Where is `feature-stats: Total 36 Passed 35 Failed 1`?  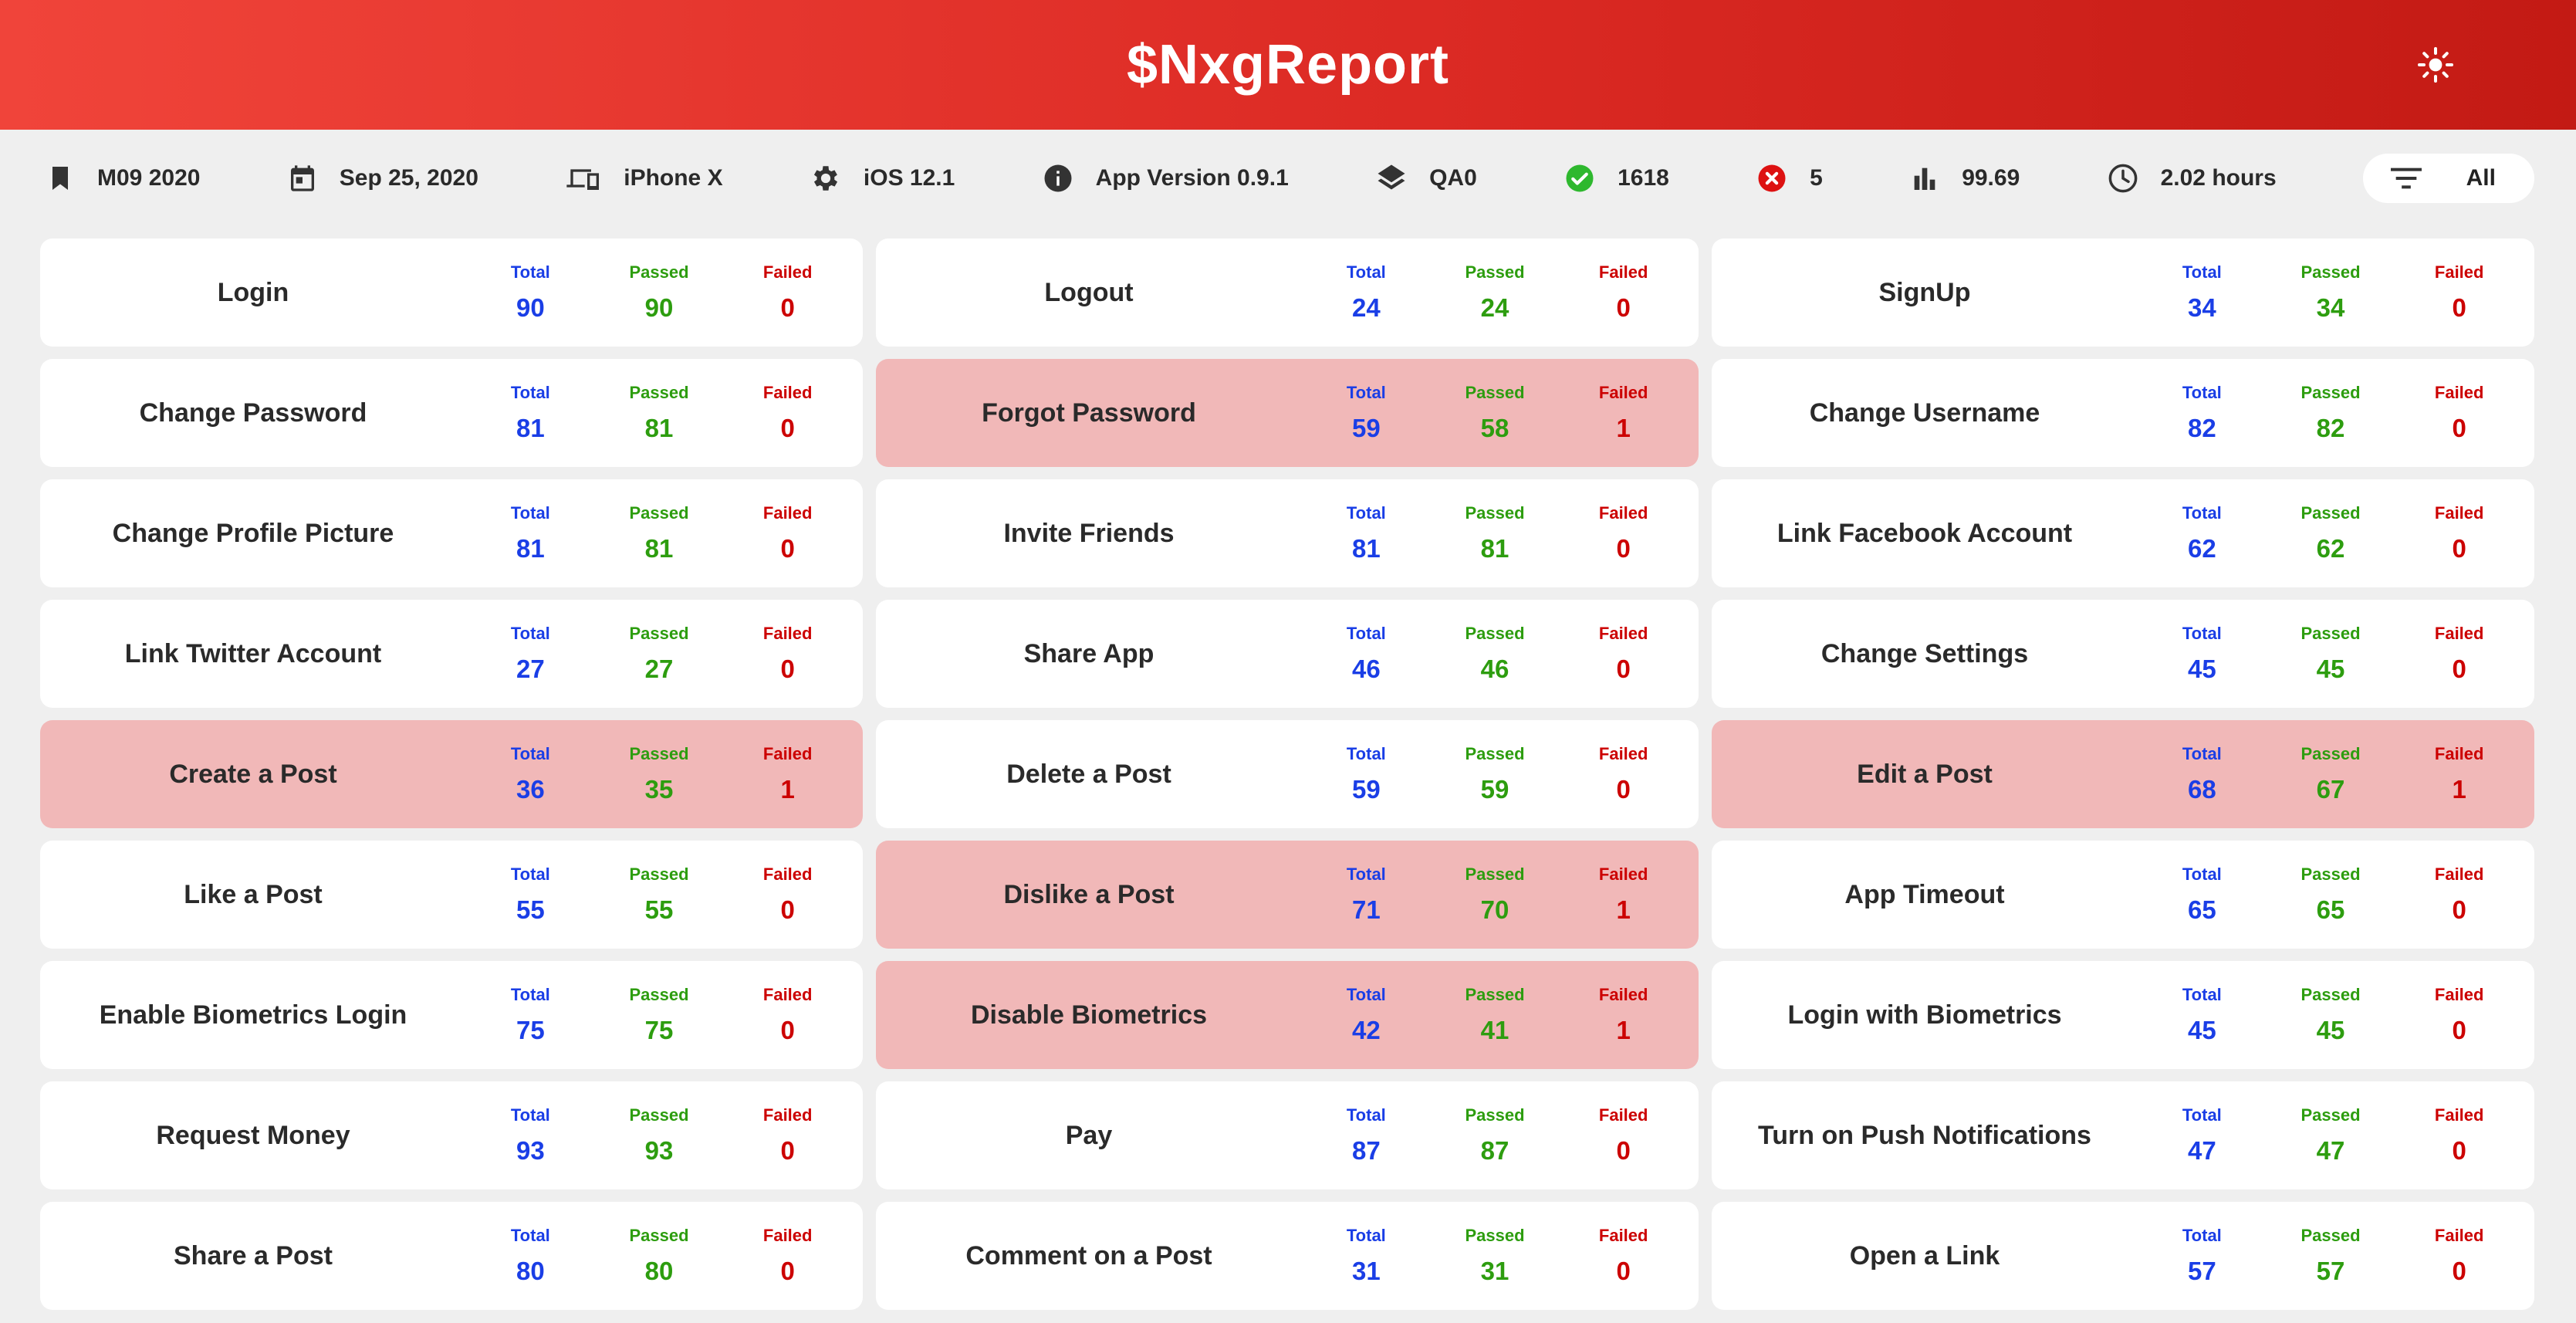
feature-stats: Total 36 Passed 35 Failed 1 is located at coordinates (659, 774).